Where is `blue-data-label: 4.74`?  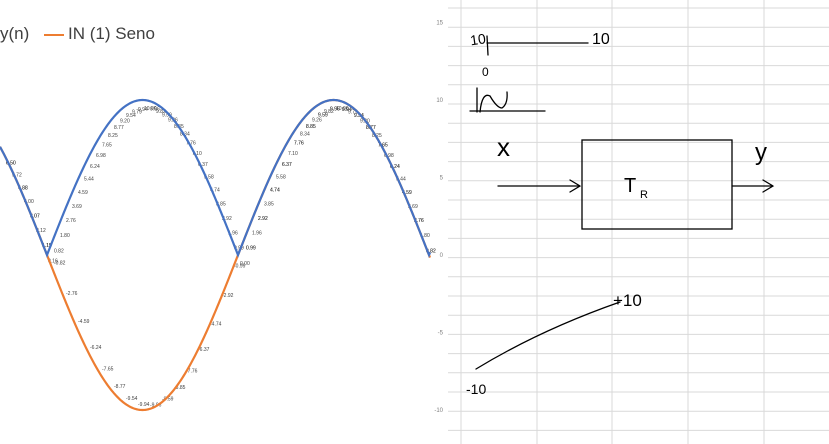
blue-data-label: 4.74 is located at coordinates (215, 191).